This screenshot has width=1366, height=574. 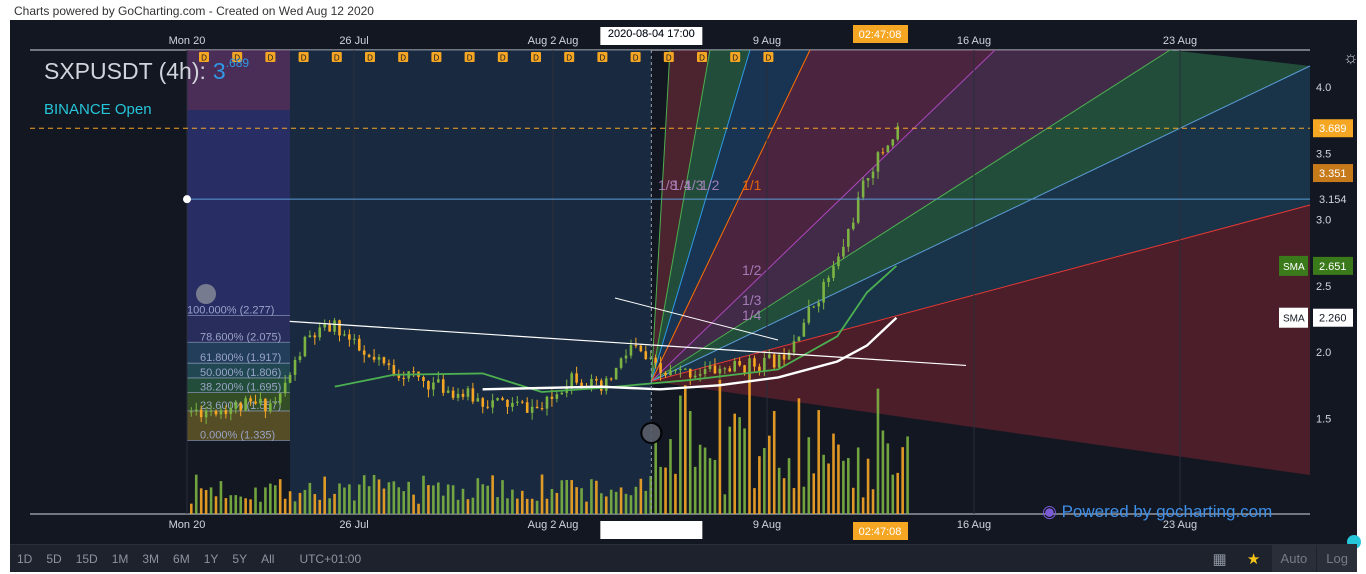 What do you see at coordinates (1180, 525) in the screenshot?
I see `x-tick-label: 23 Aug` at bounding box center [1180, 525].